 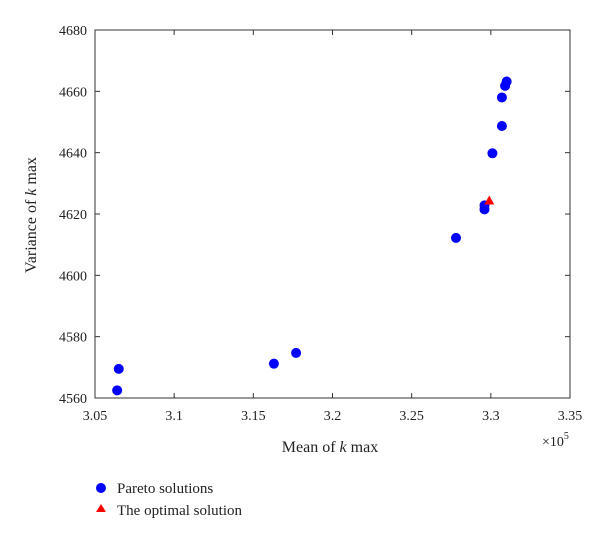 What do you see at coordinates (179, 511) in the screenshot?
I see `legend-label-optimal: The optimal solution` at bounding box center [179, 511].